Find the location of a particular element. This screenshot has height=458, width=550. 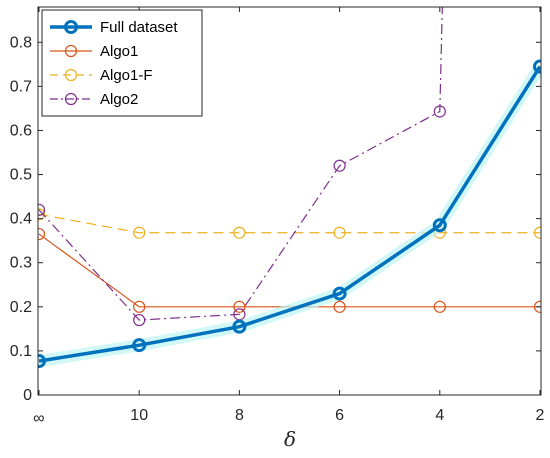

y-tick-label: 0.7 is located at coordinates (21, 86).